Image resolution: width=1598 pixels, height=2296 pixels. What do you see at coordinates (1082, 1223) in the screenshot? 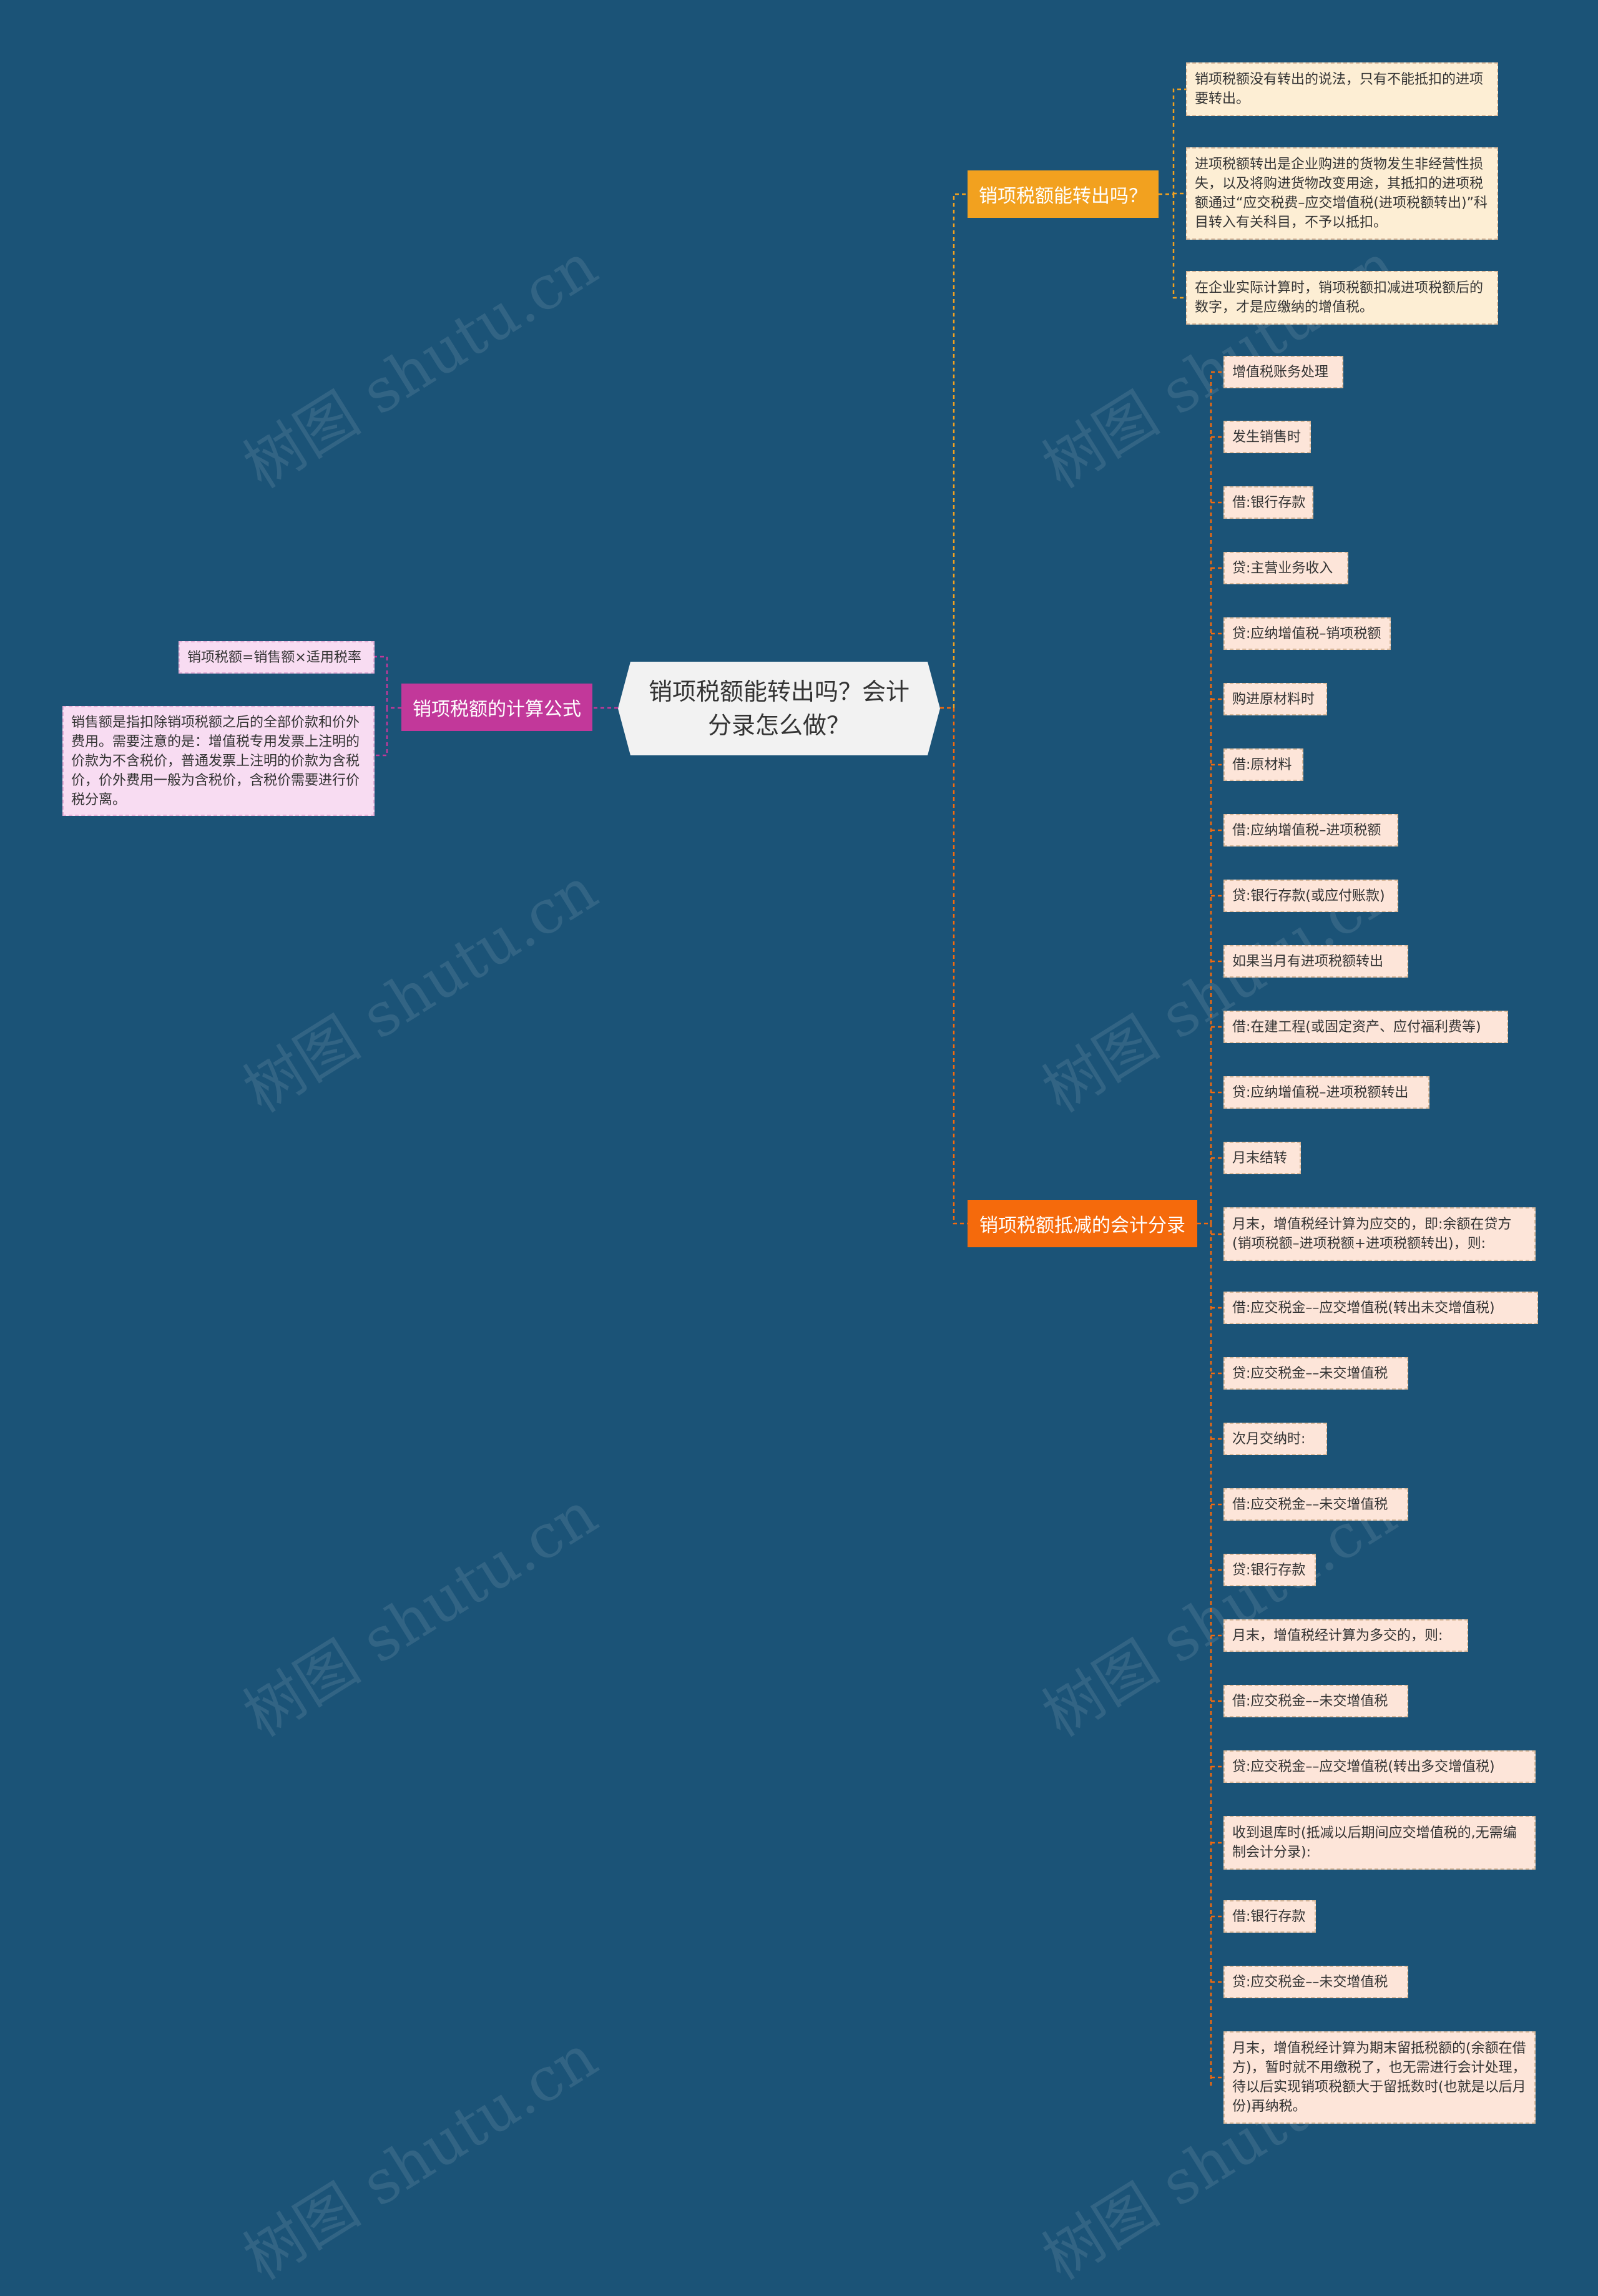
I see `branch-accounting-entries: 销项税额抵减的会计分录` at bounding box center [1082, 1223].